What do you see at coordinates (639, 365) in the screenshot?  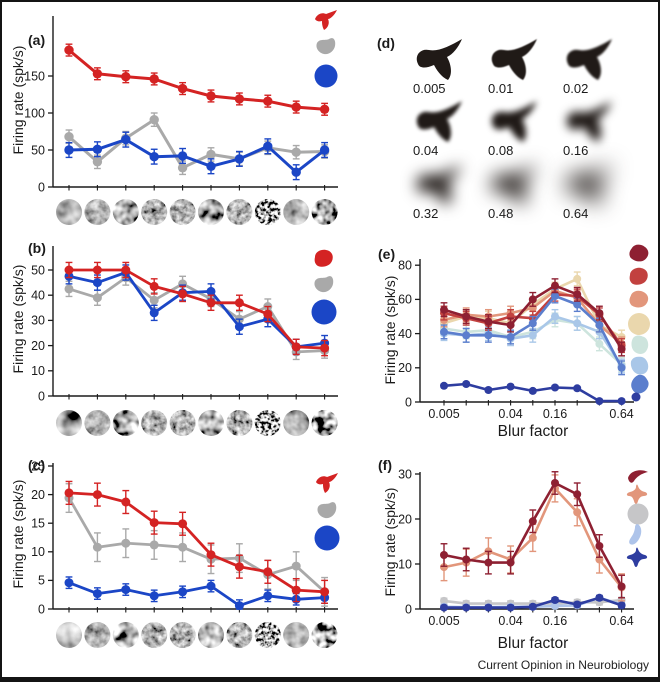 I see `legend-e-light-blue-blob-icon` at bounding box center [639, 365].